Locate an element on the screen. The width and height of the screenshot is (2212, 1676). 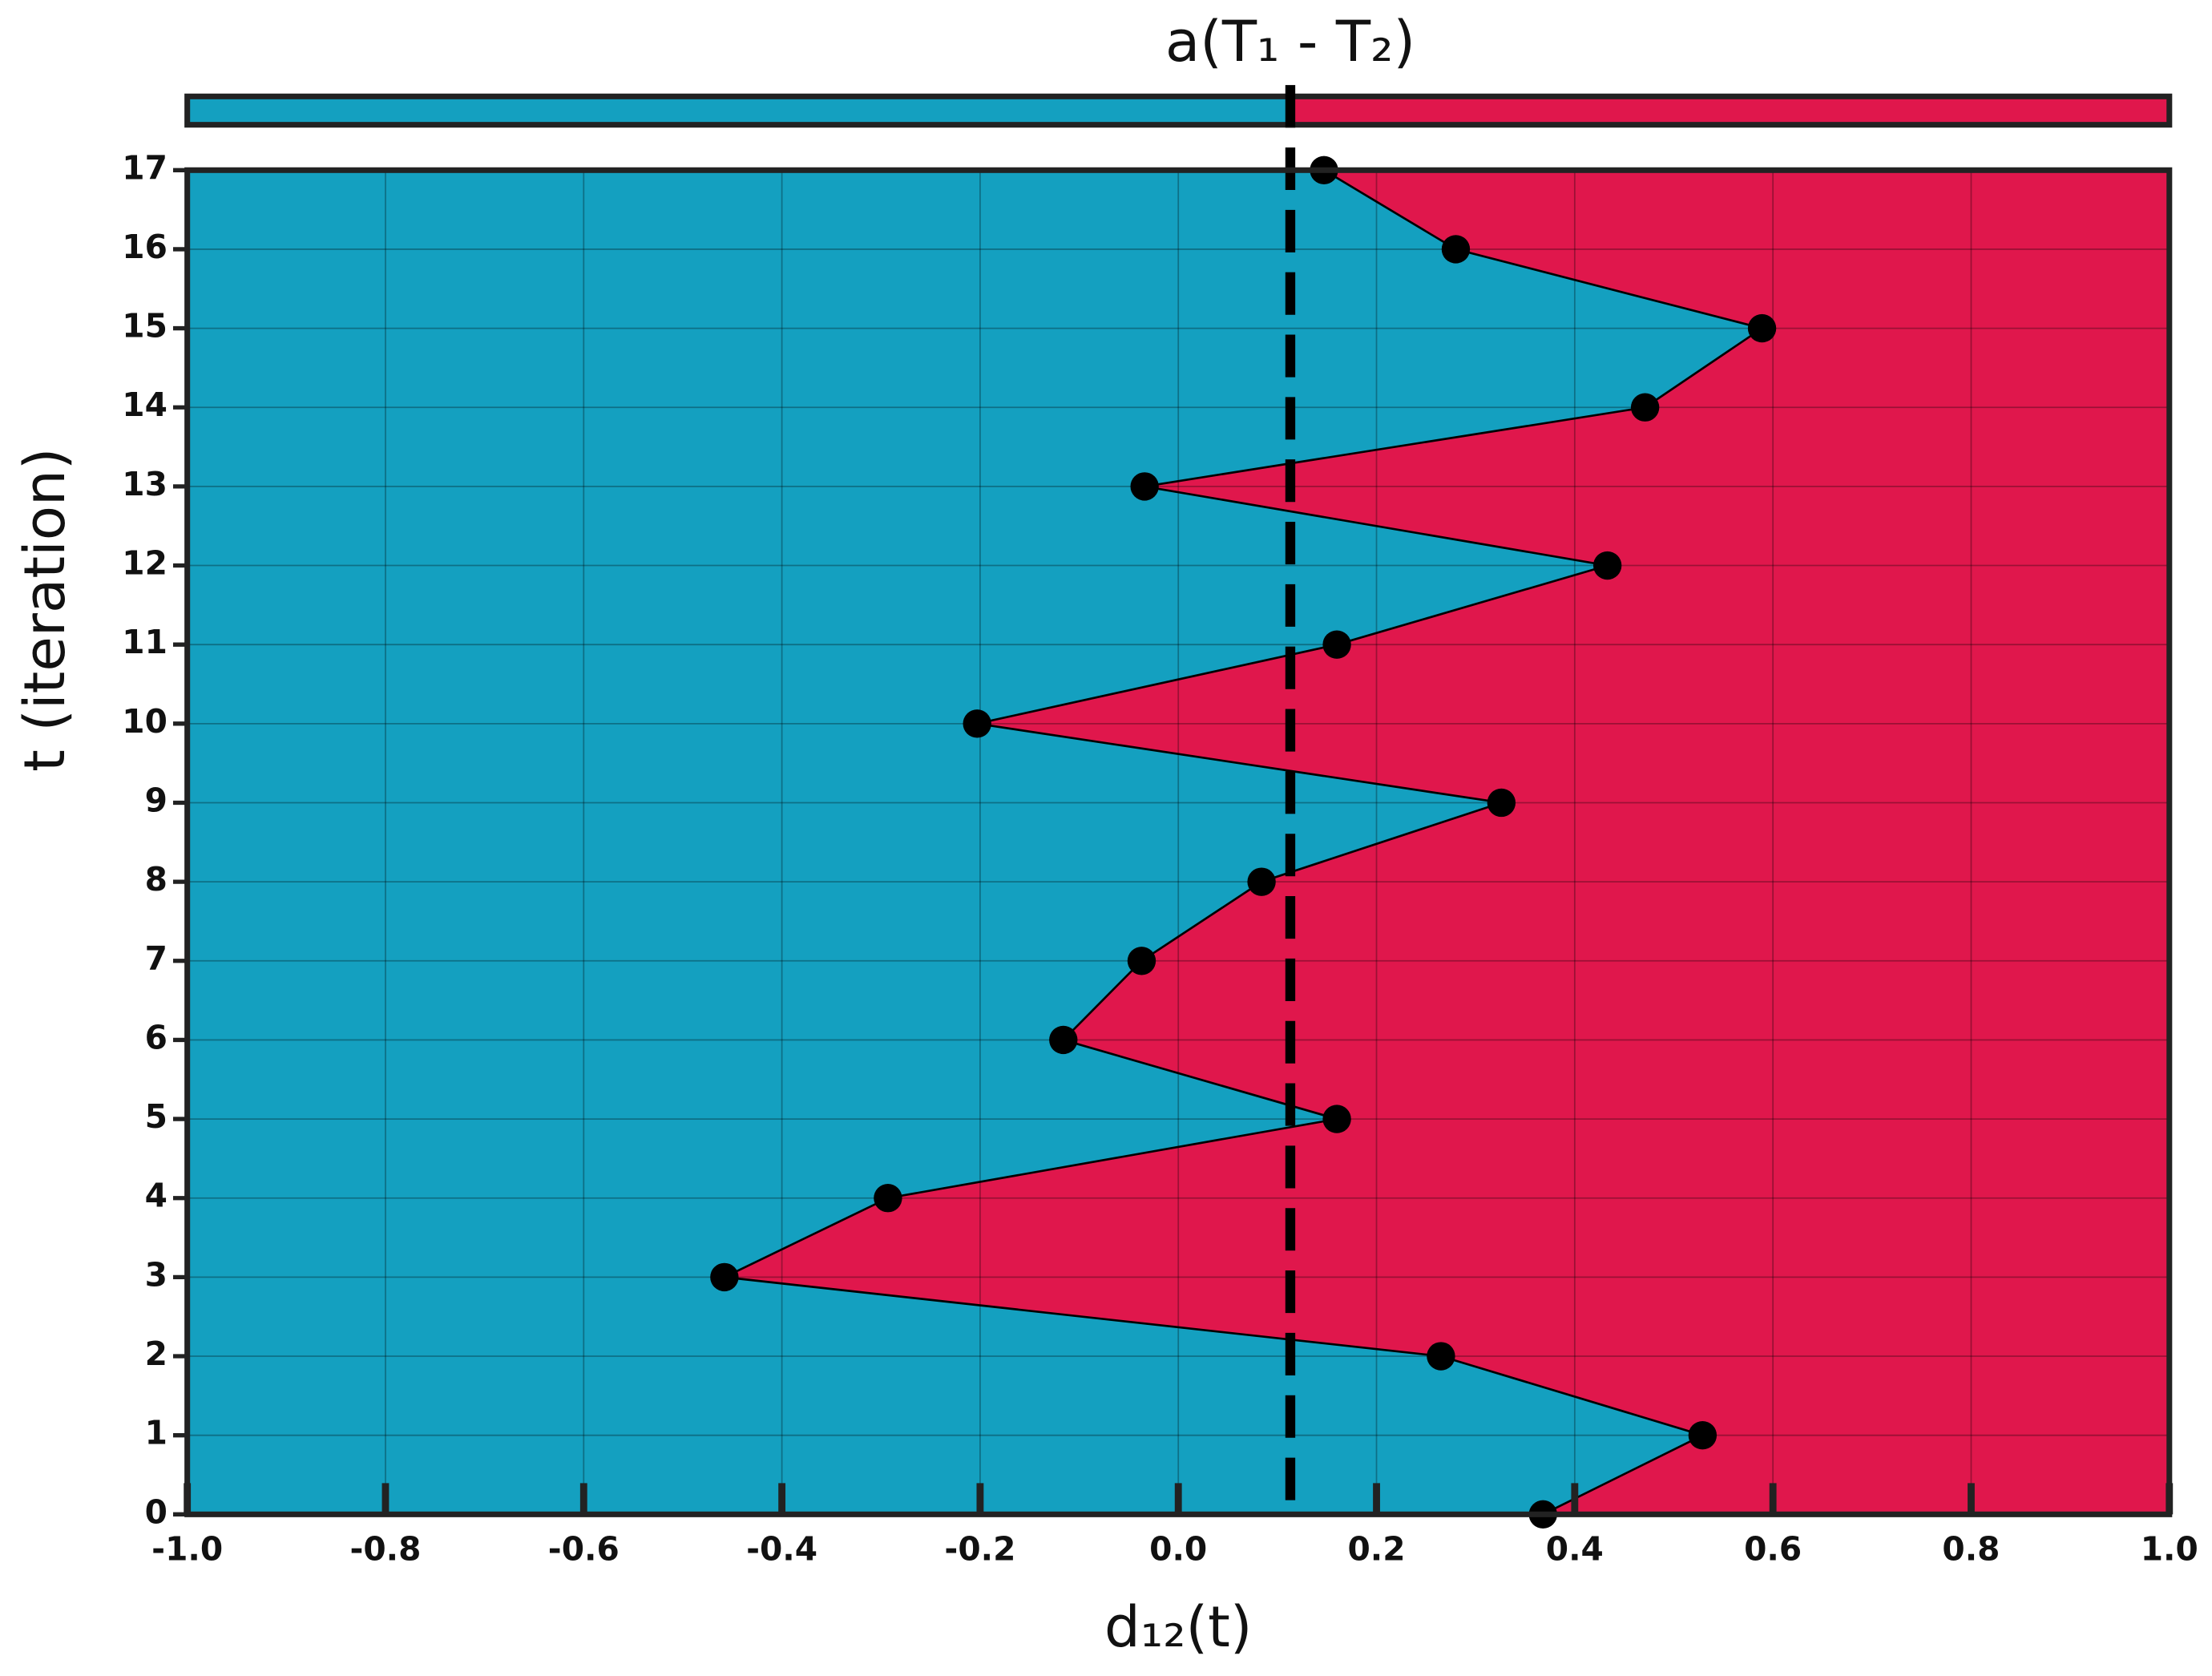
x-tick-label: 0.2 is located at coordinates (1377, 1549).